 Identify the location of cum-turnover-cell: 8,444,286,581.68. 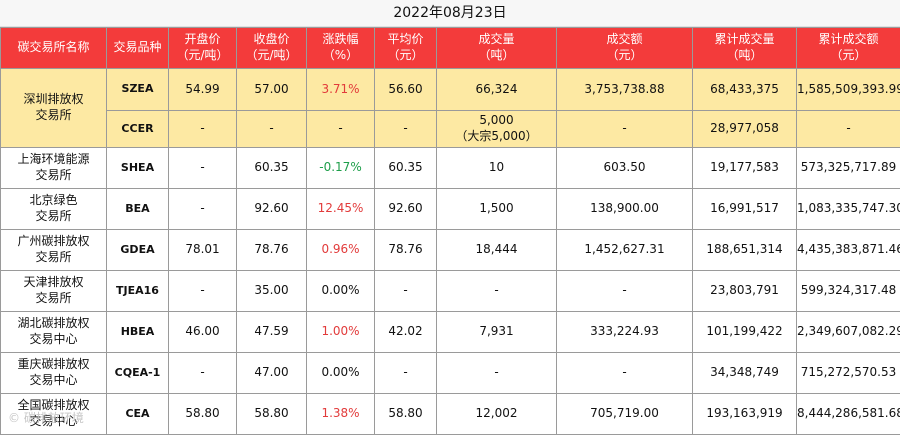
(848, 414).